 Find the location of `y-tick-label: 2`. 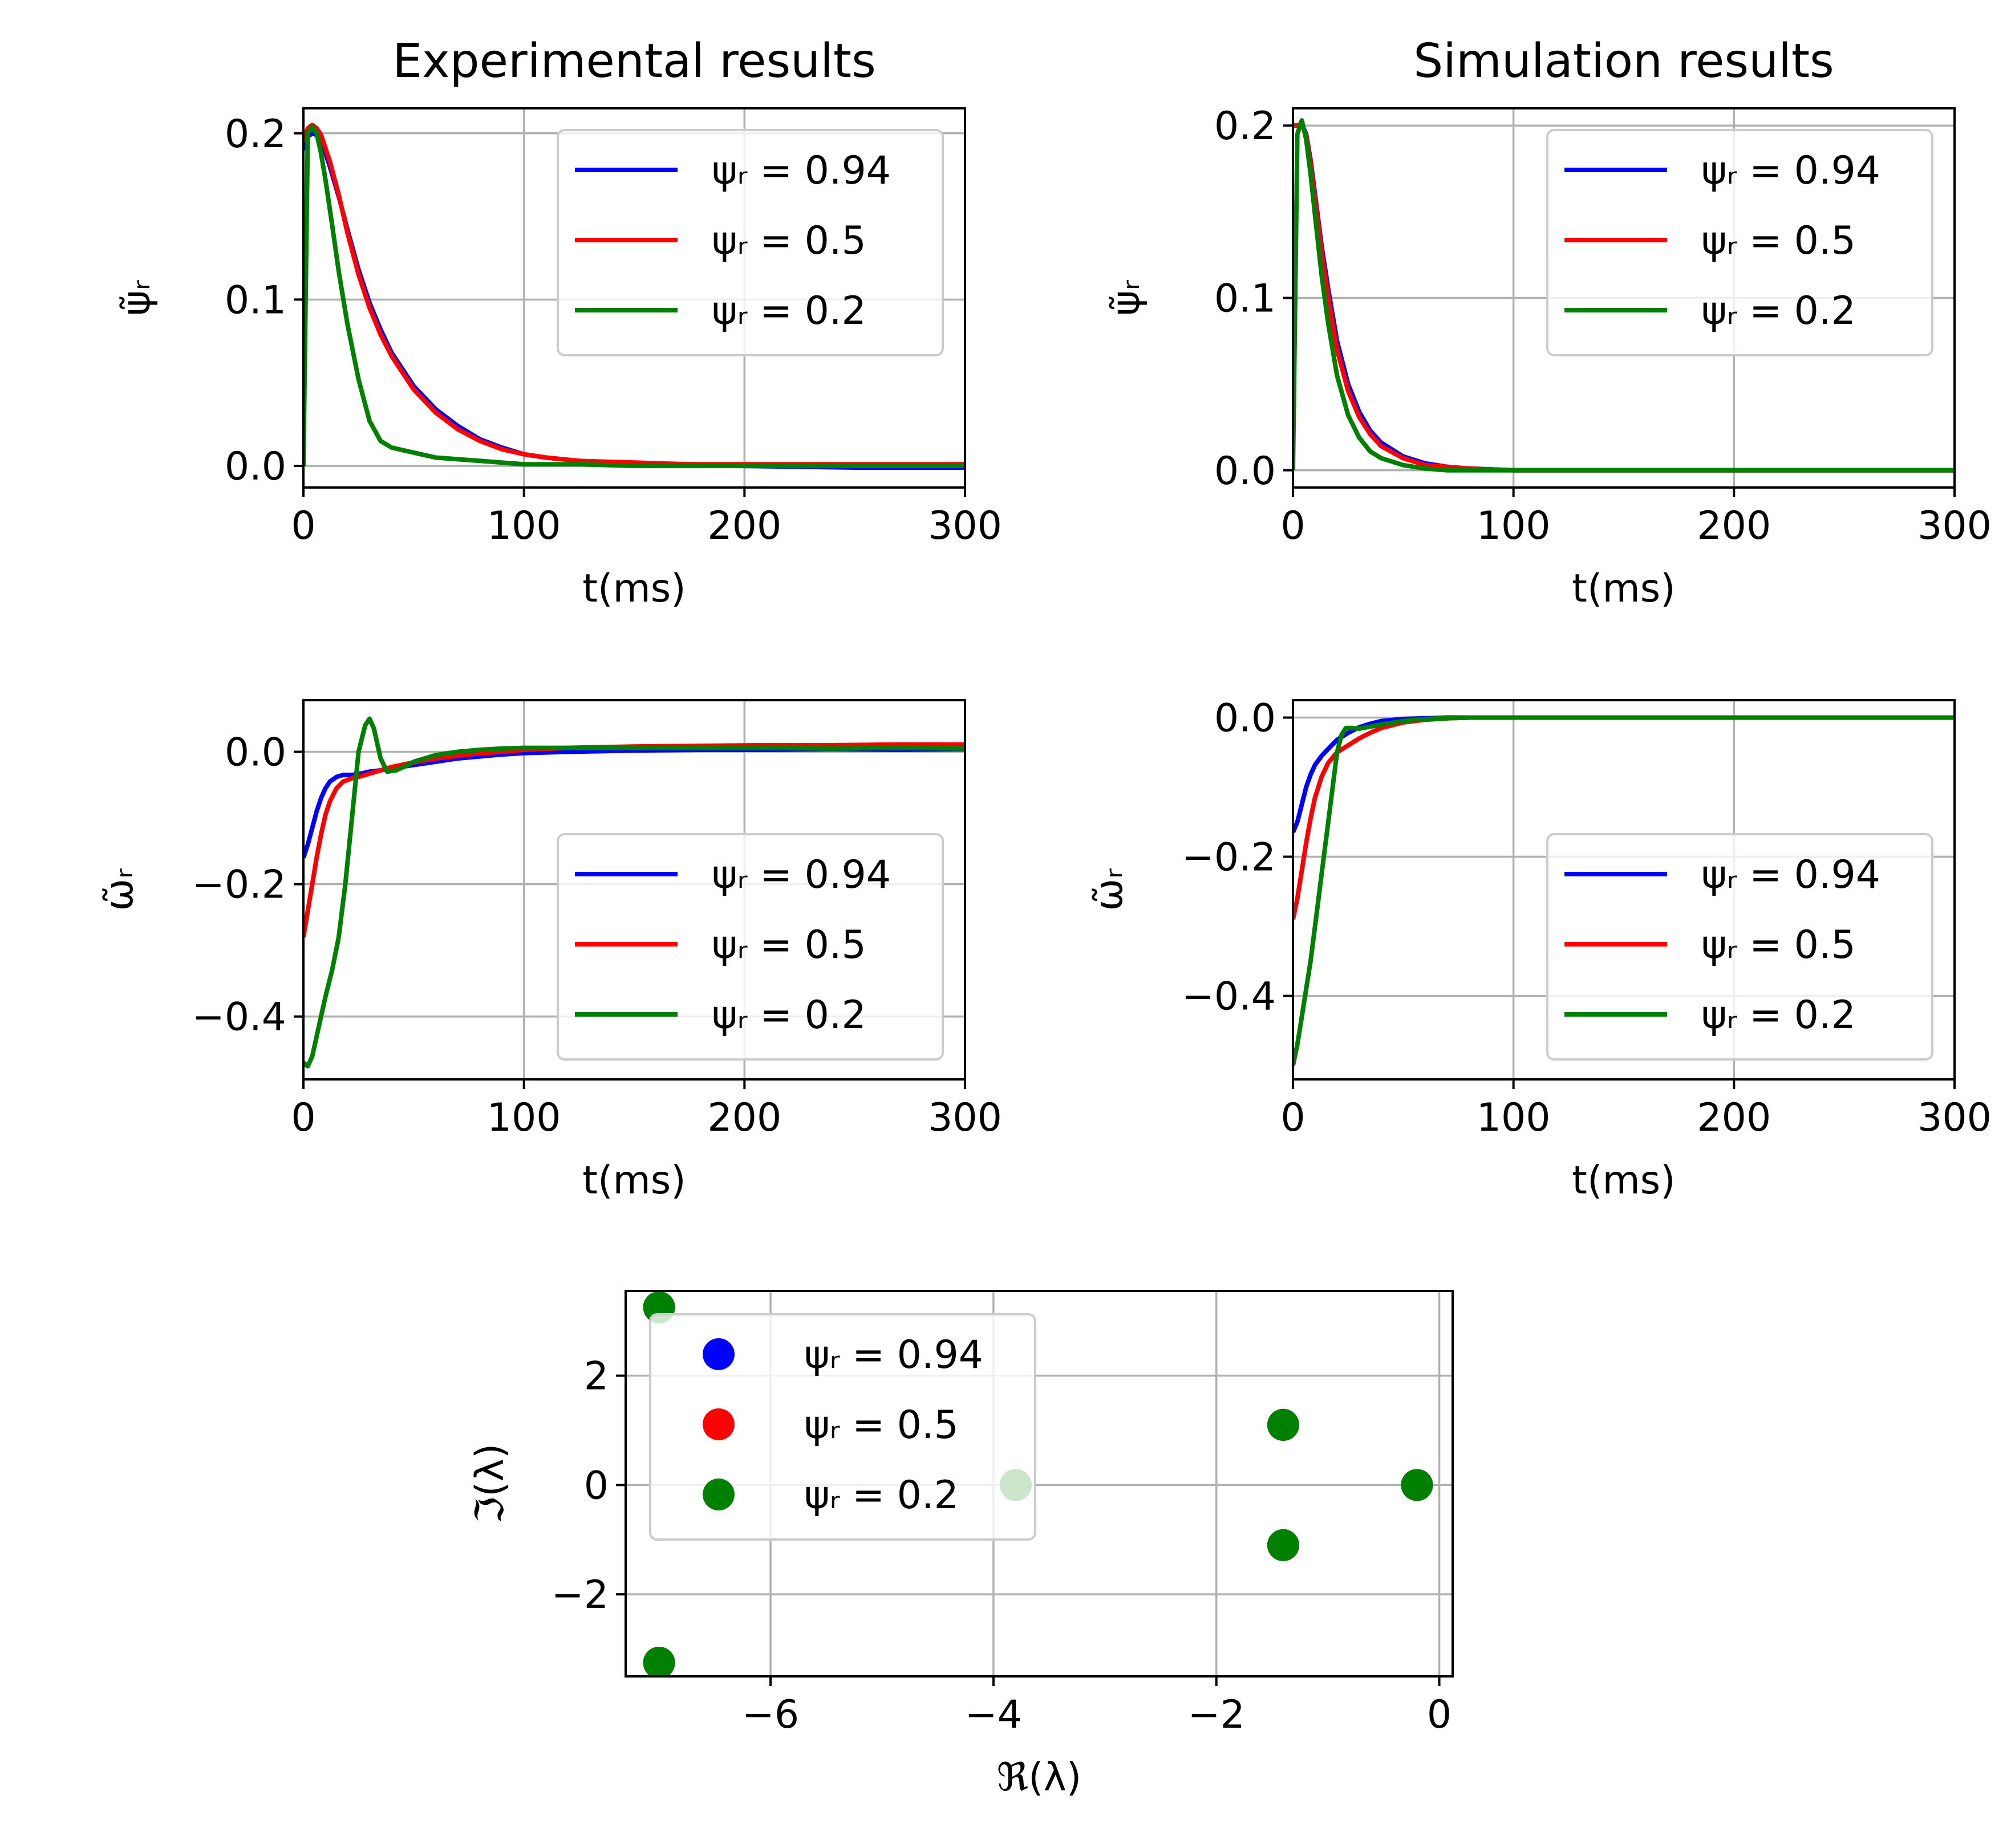

y-tick-label: 2 is located at coordinates (596, 1377).